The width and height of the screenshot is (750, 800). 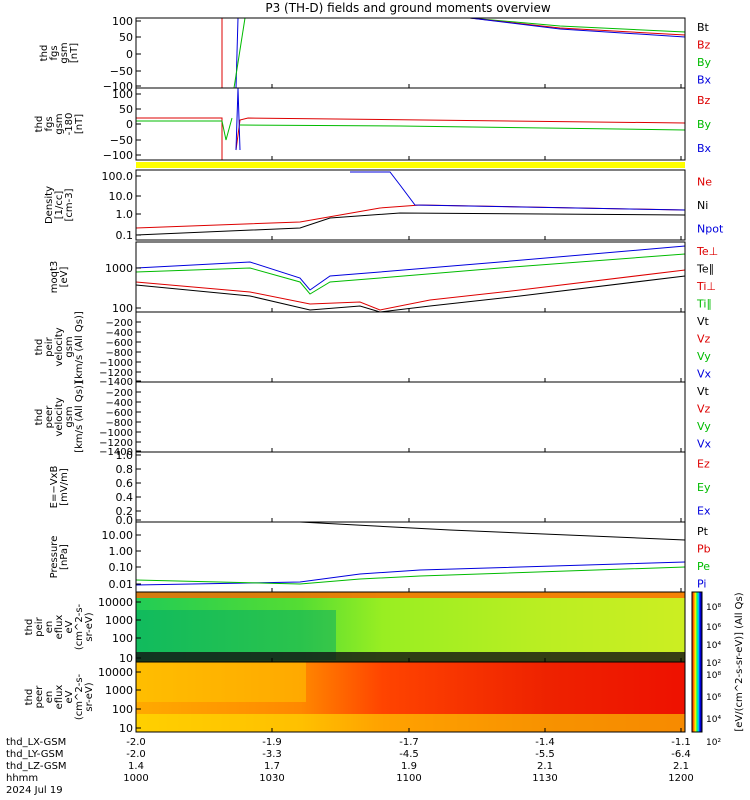 I want to click on ephemeris-value: -1.9, so click(x=272, y=742).